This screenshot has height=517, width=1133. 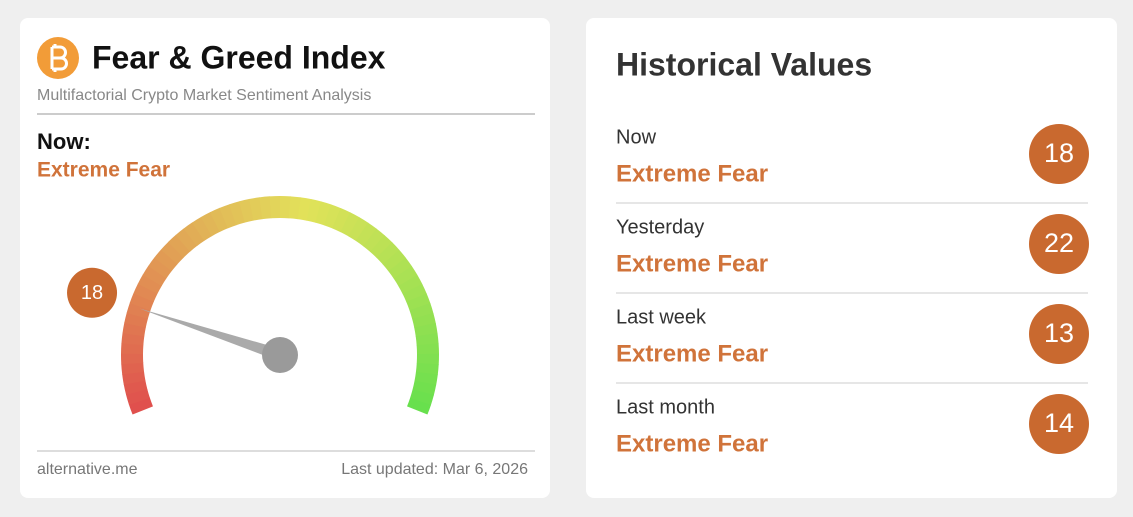 I want to click on classification: Extreme Fear, so click(x=103, y=170).